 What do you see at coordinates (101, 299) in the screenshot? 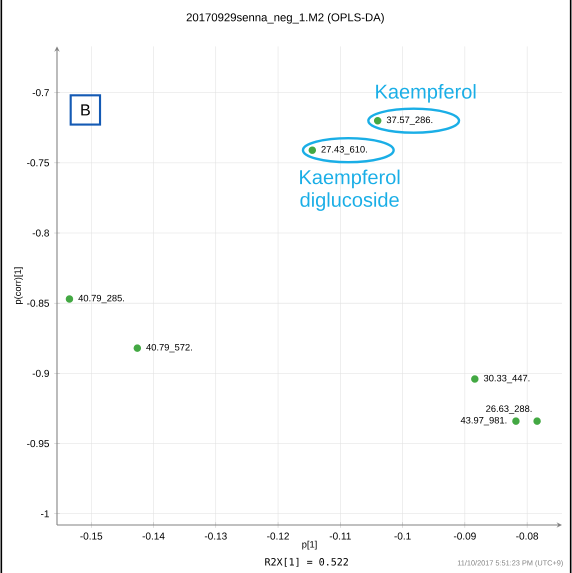
I see `annotation: 40.79_285.` at bounding box center [101, 299].